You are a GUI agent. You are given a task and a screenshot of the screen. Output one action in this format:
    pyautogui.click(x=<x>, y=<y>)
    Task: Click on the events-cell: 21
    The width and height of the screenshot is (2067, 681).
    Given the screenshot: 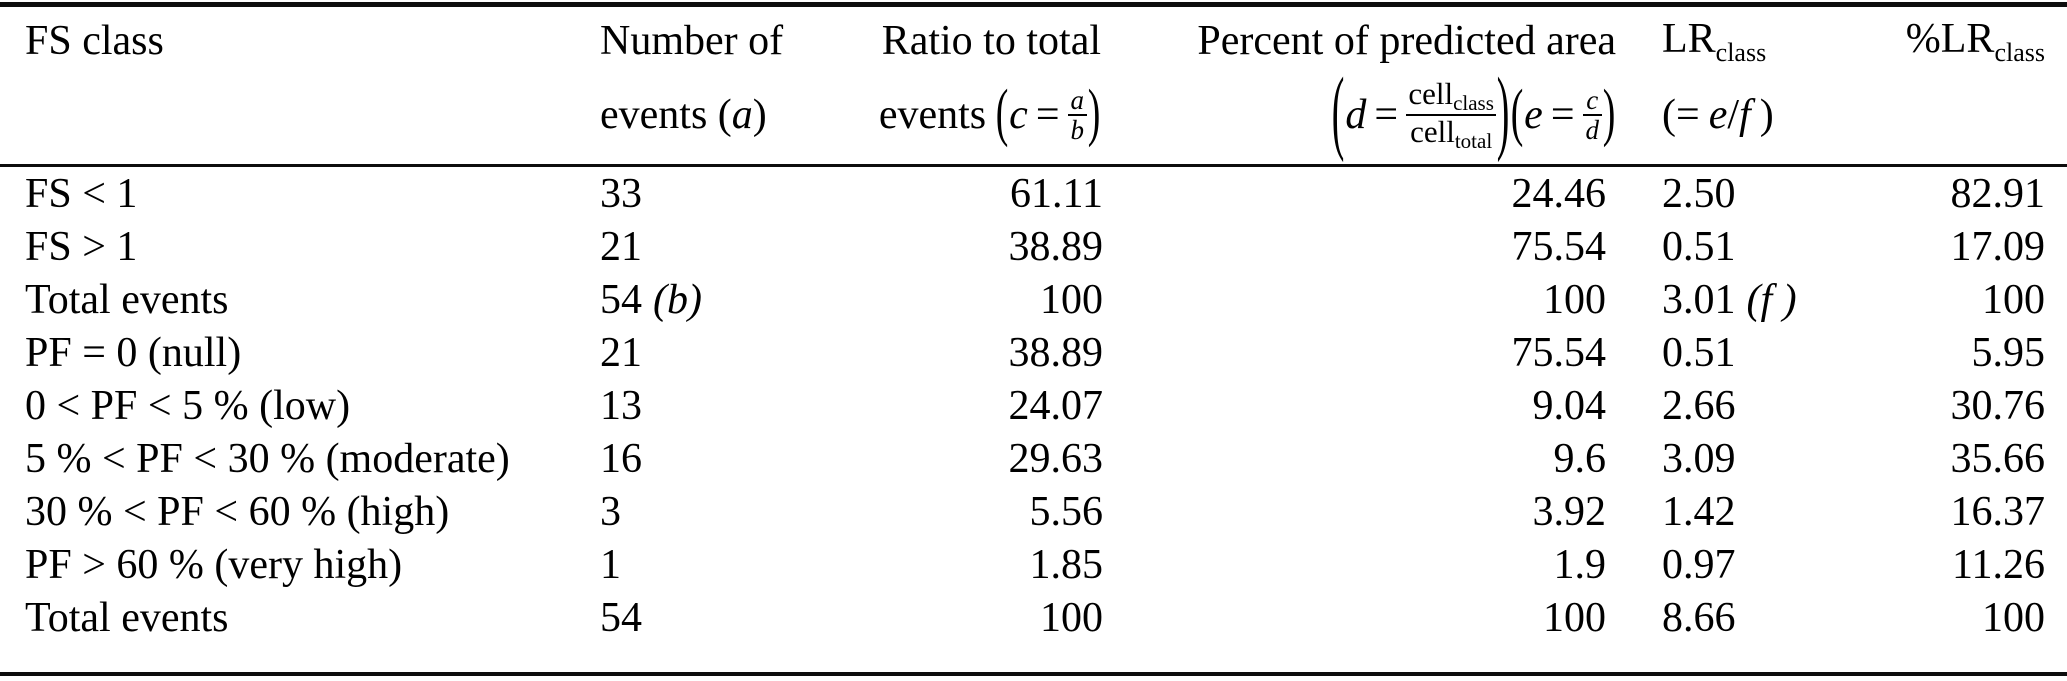 What is the action you would take?
    pyautogui.click(x=682, y=352)
    